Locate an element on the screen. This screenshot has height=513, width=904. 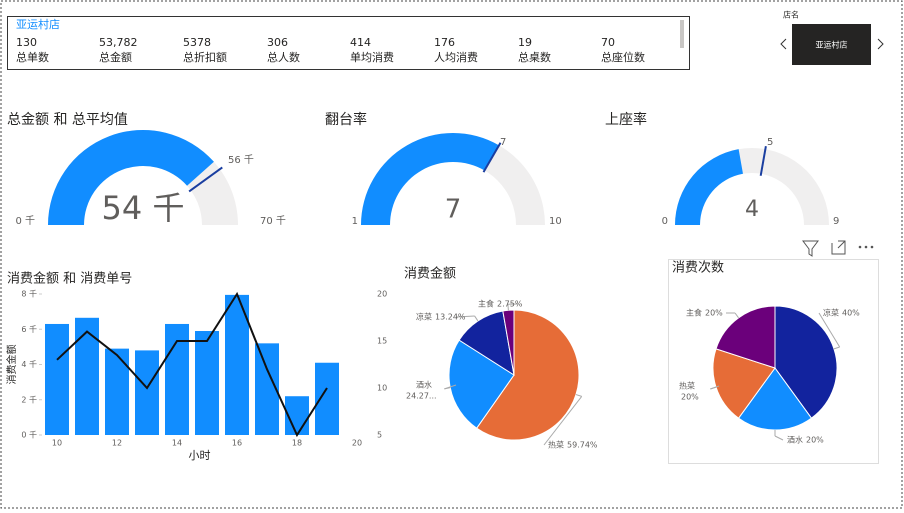
slice-label: 13.24% is located at coordinates (450, 317).